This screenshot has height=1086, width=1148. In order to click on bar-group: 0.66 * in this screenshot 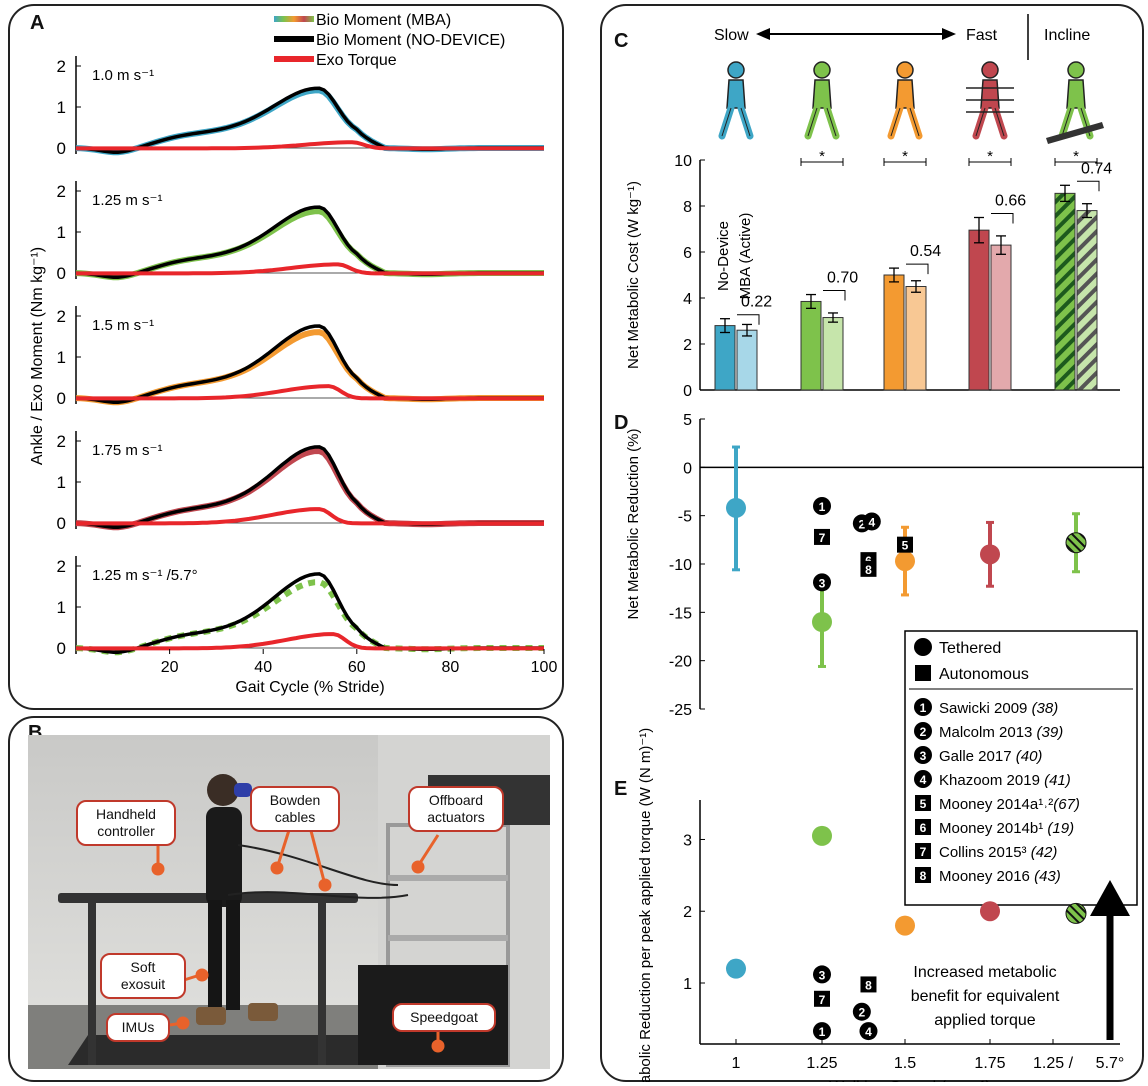, I will do `click(997, 269)`.